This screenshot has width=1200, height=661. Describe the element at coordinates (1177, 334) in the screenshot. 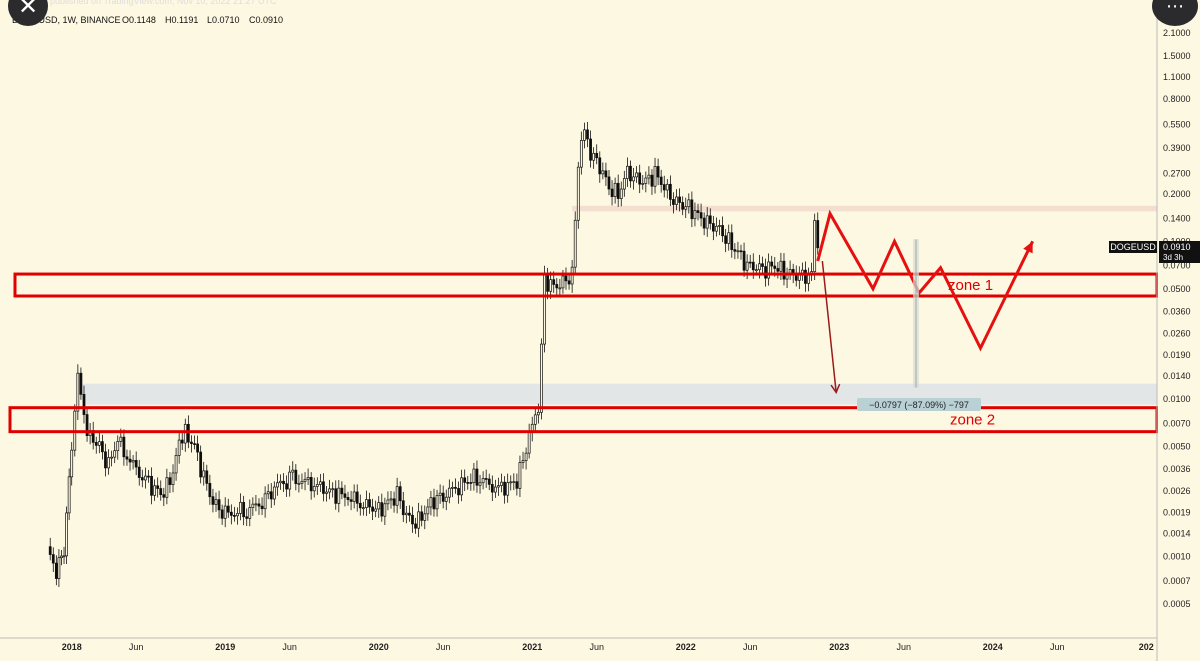

I see `y-tick-label: 0.0260` at that location.